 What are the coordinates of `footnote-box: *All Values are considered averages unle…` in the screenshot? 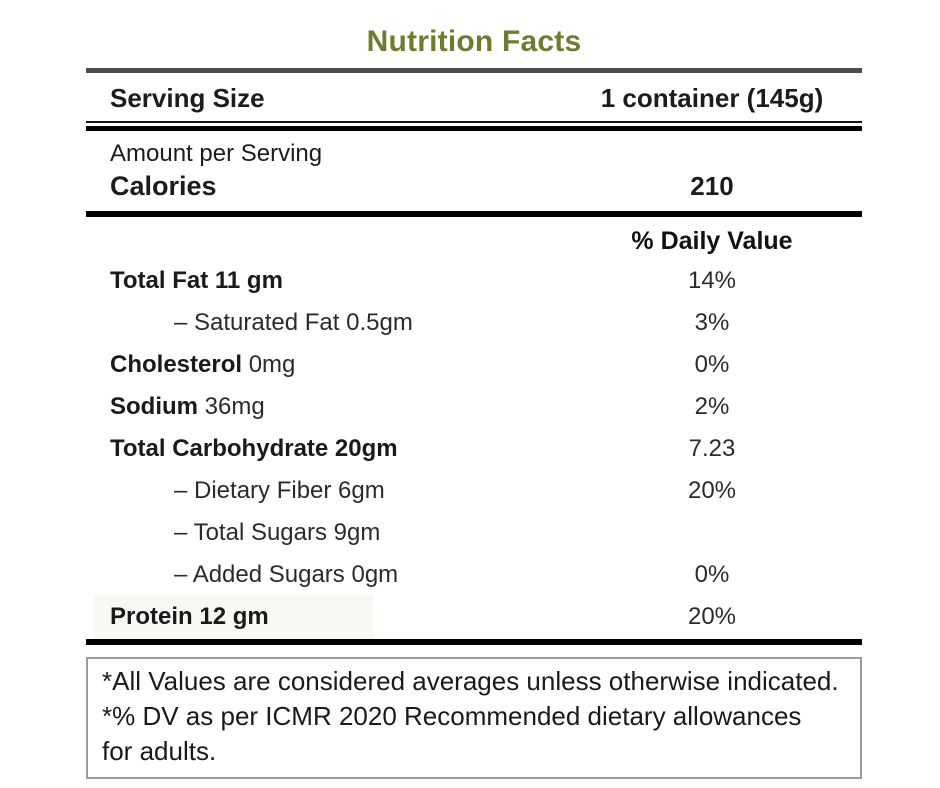 It's located at (474, 718).